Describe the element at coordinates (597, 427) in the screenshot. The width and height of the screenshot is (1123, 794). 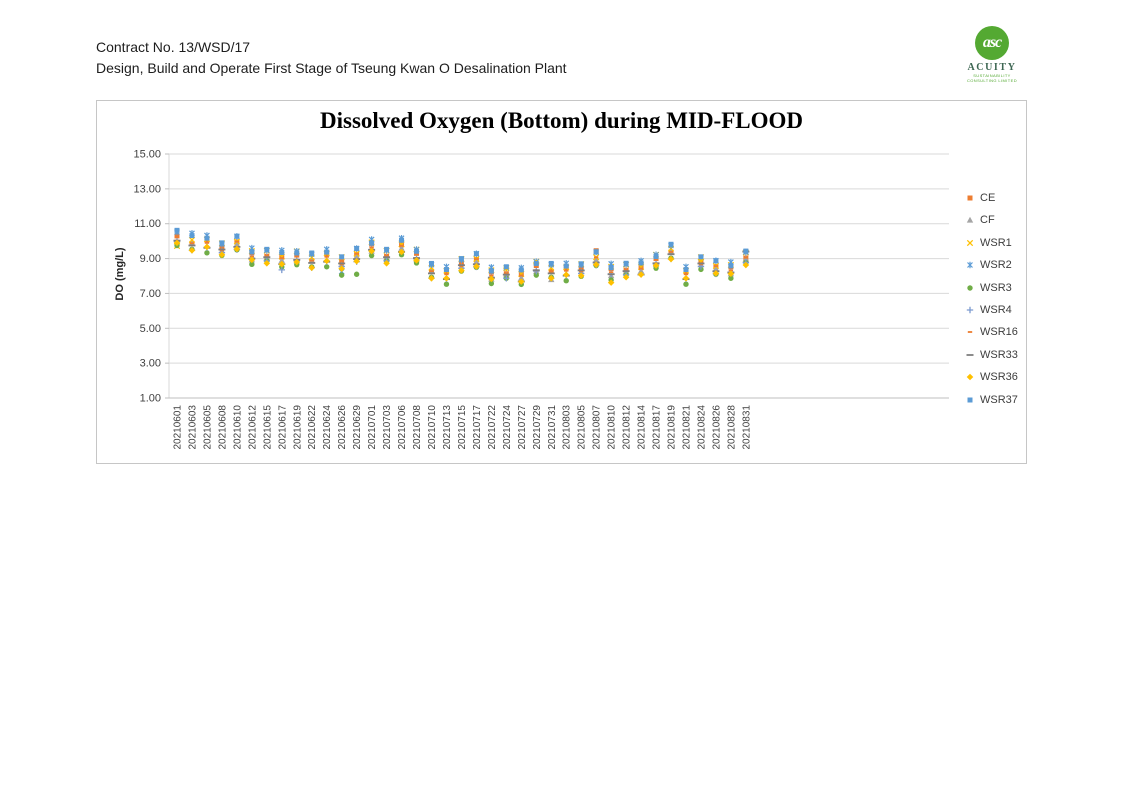
I see `x-axis-label: 20210807` at that location.